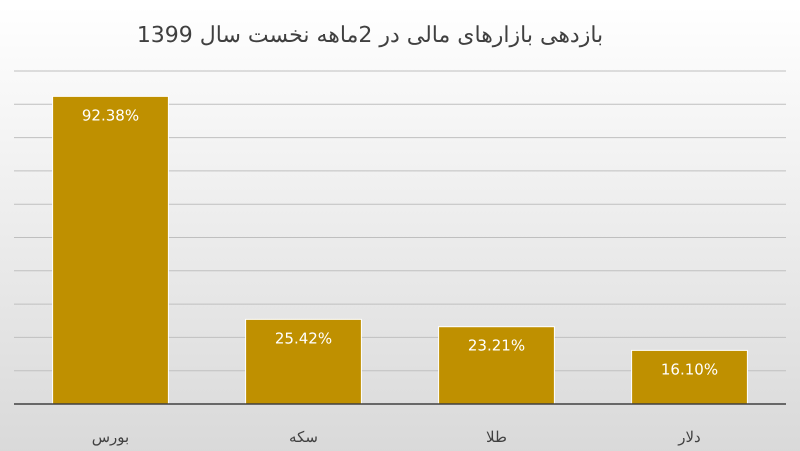 This screenshot has width=800, height=451. What do you see at coordinates (689, 437) in the screenshot?
I see `x-tick-label: دلار` at bounding box center [689, 437].